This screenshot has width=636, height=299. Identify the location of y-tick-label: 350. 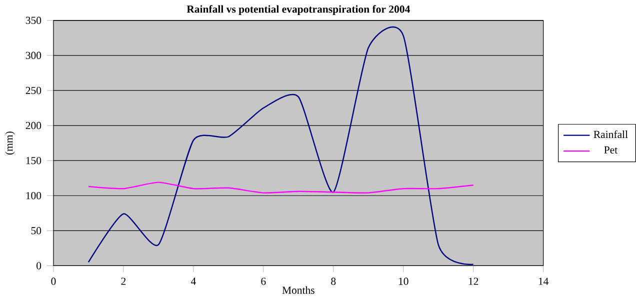
(34, 20).